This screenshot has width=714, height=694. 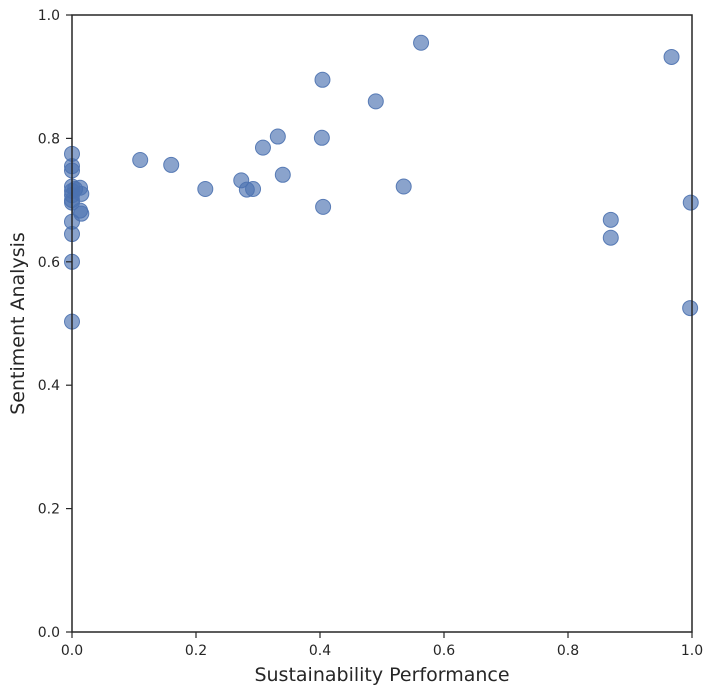 I want to click on y-tick-label: 0.8, so click(x=49, y=139).